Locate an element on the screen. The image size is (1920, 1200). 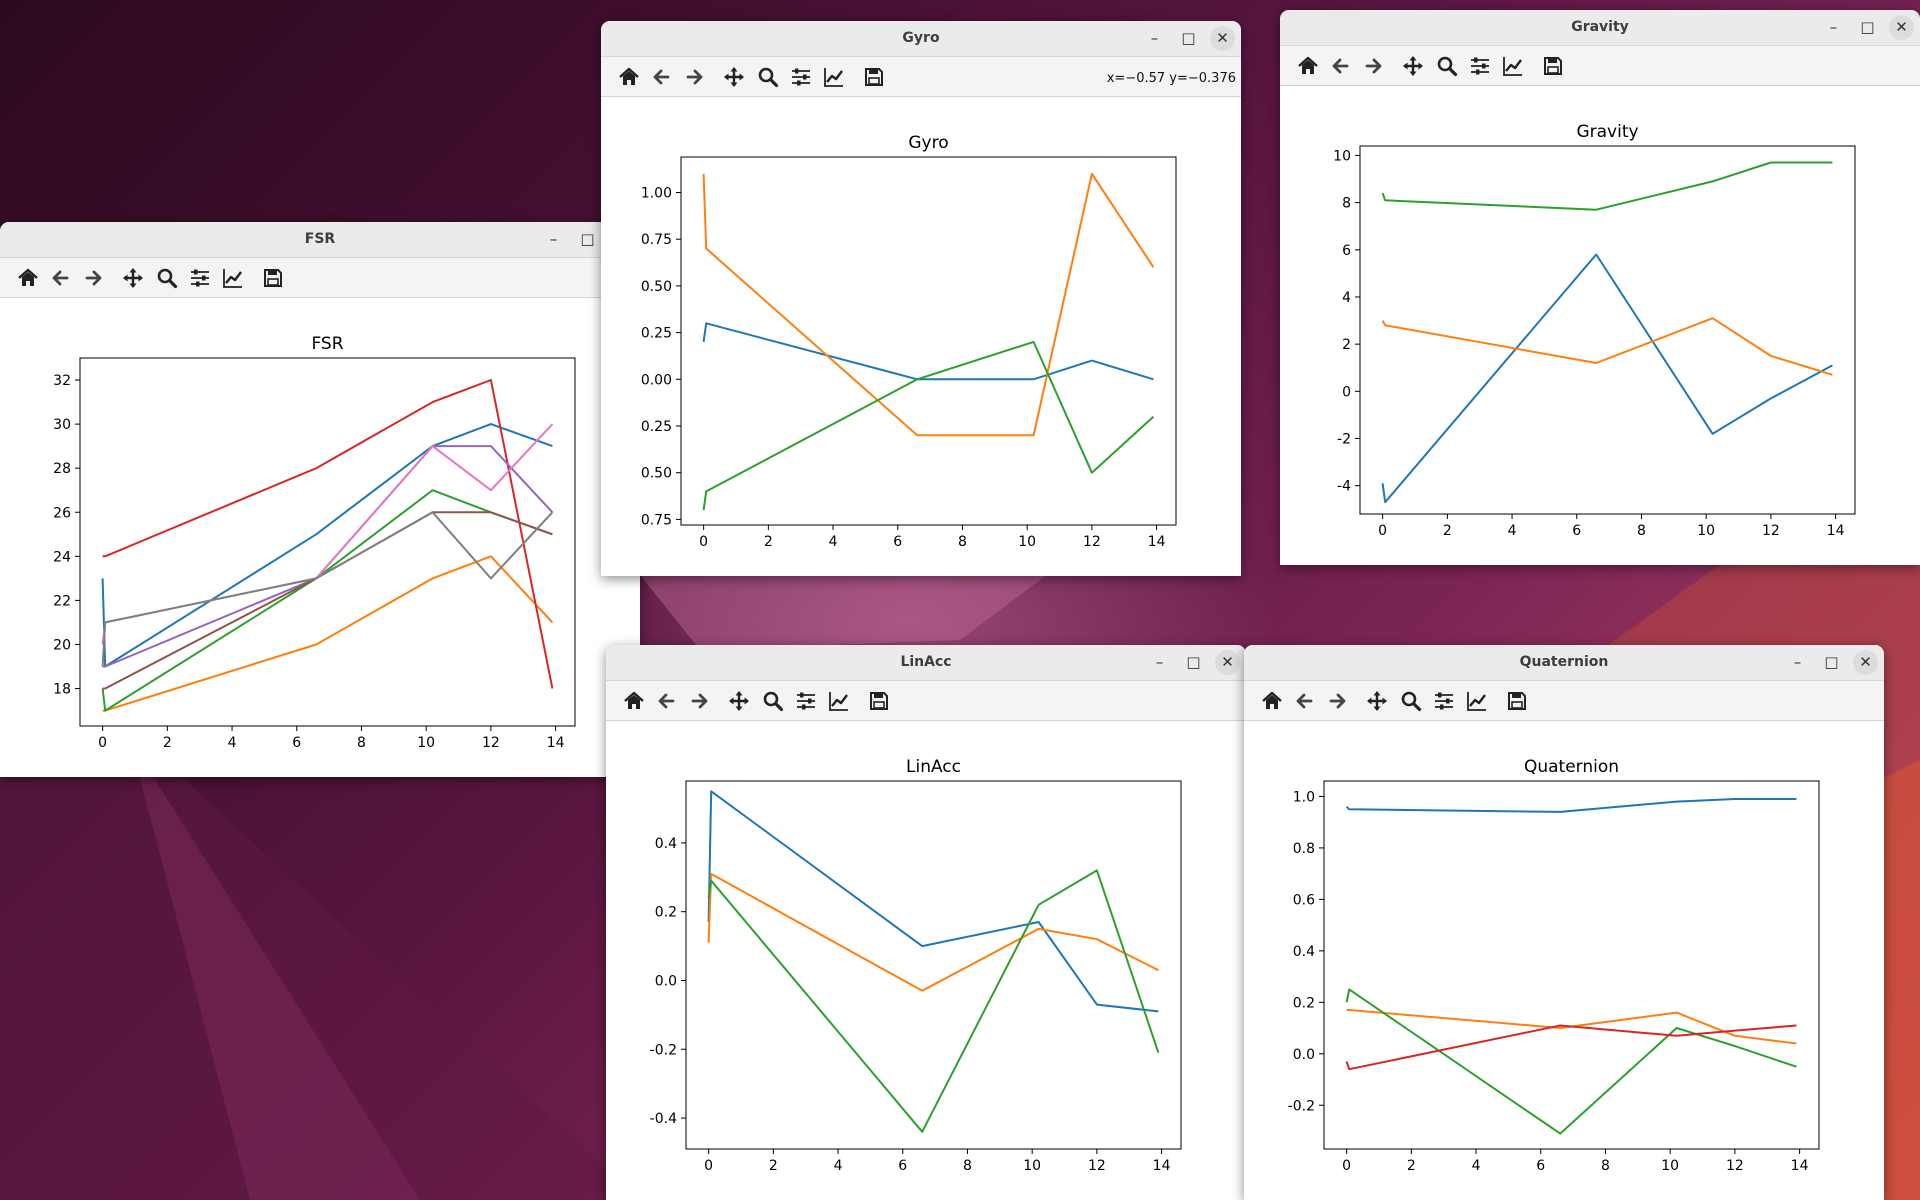
window-title: LinAcc is located at coordinates (926, 662).